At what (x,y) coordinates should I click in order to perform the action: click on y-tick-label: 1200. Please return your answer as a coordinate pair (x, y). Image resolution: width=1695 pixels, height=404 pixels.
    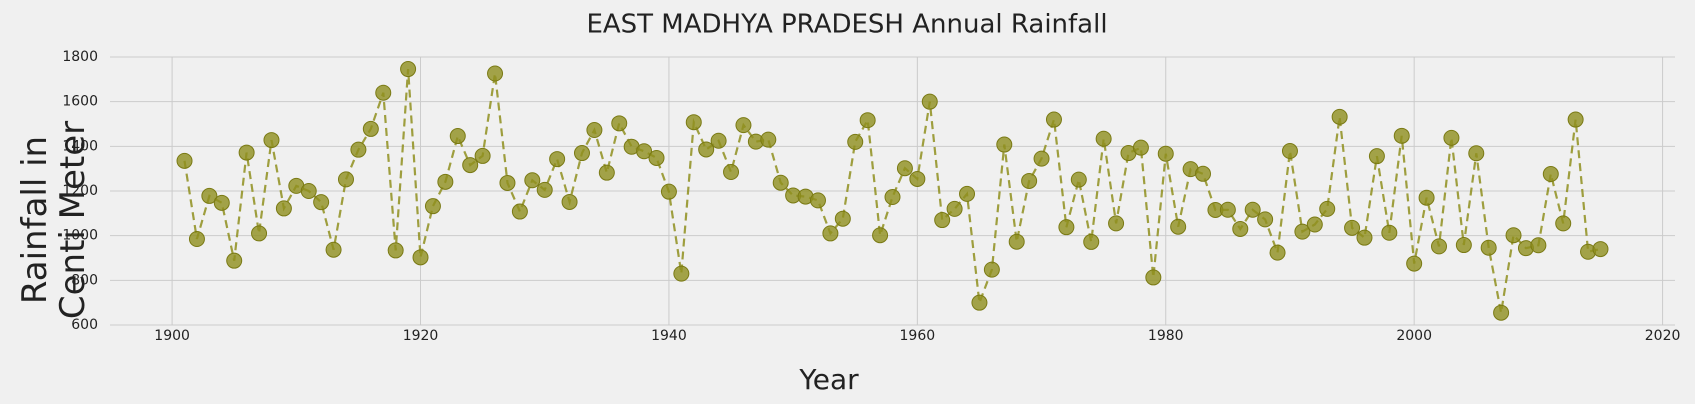
    Looking at the image, I should click on (80, 191).